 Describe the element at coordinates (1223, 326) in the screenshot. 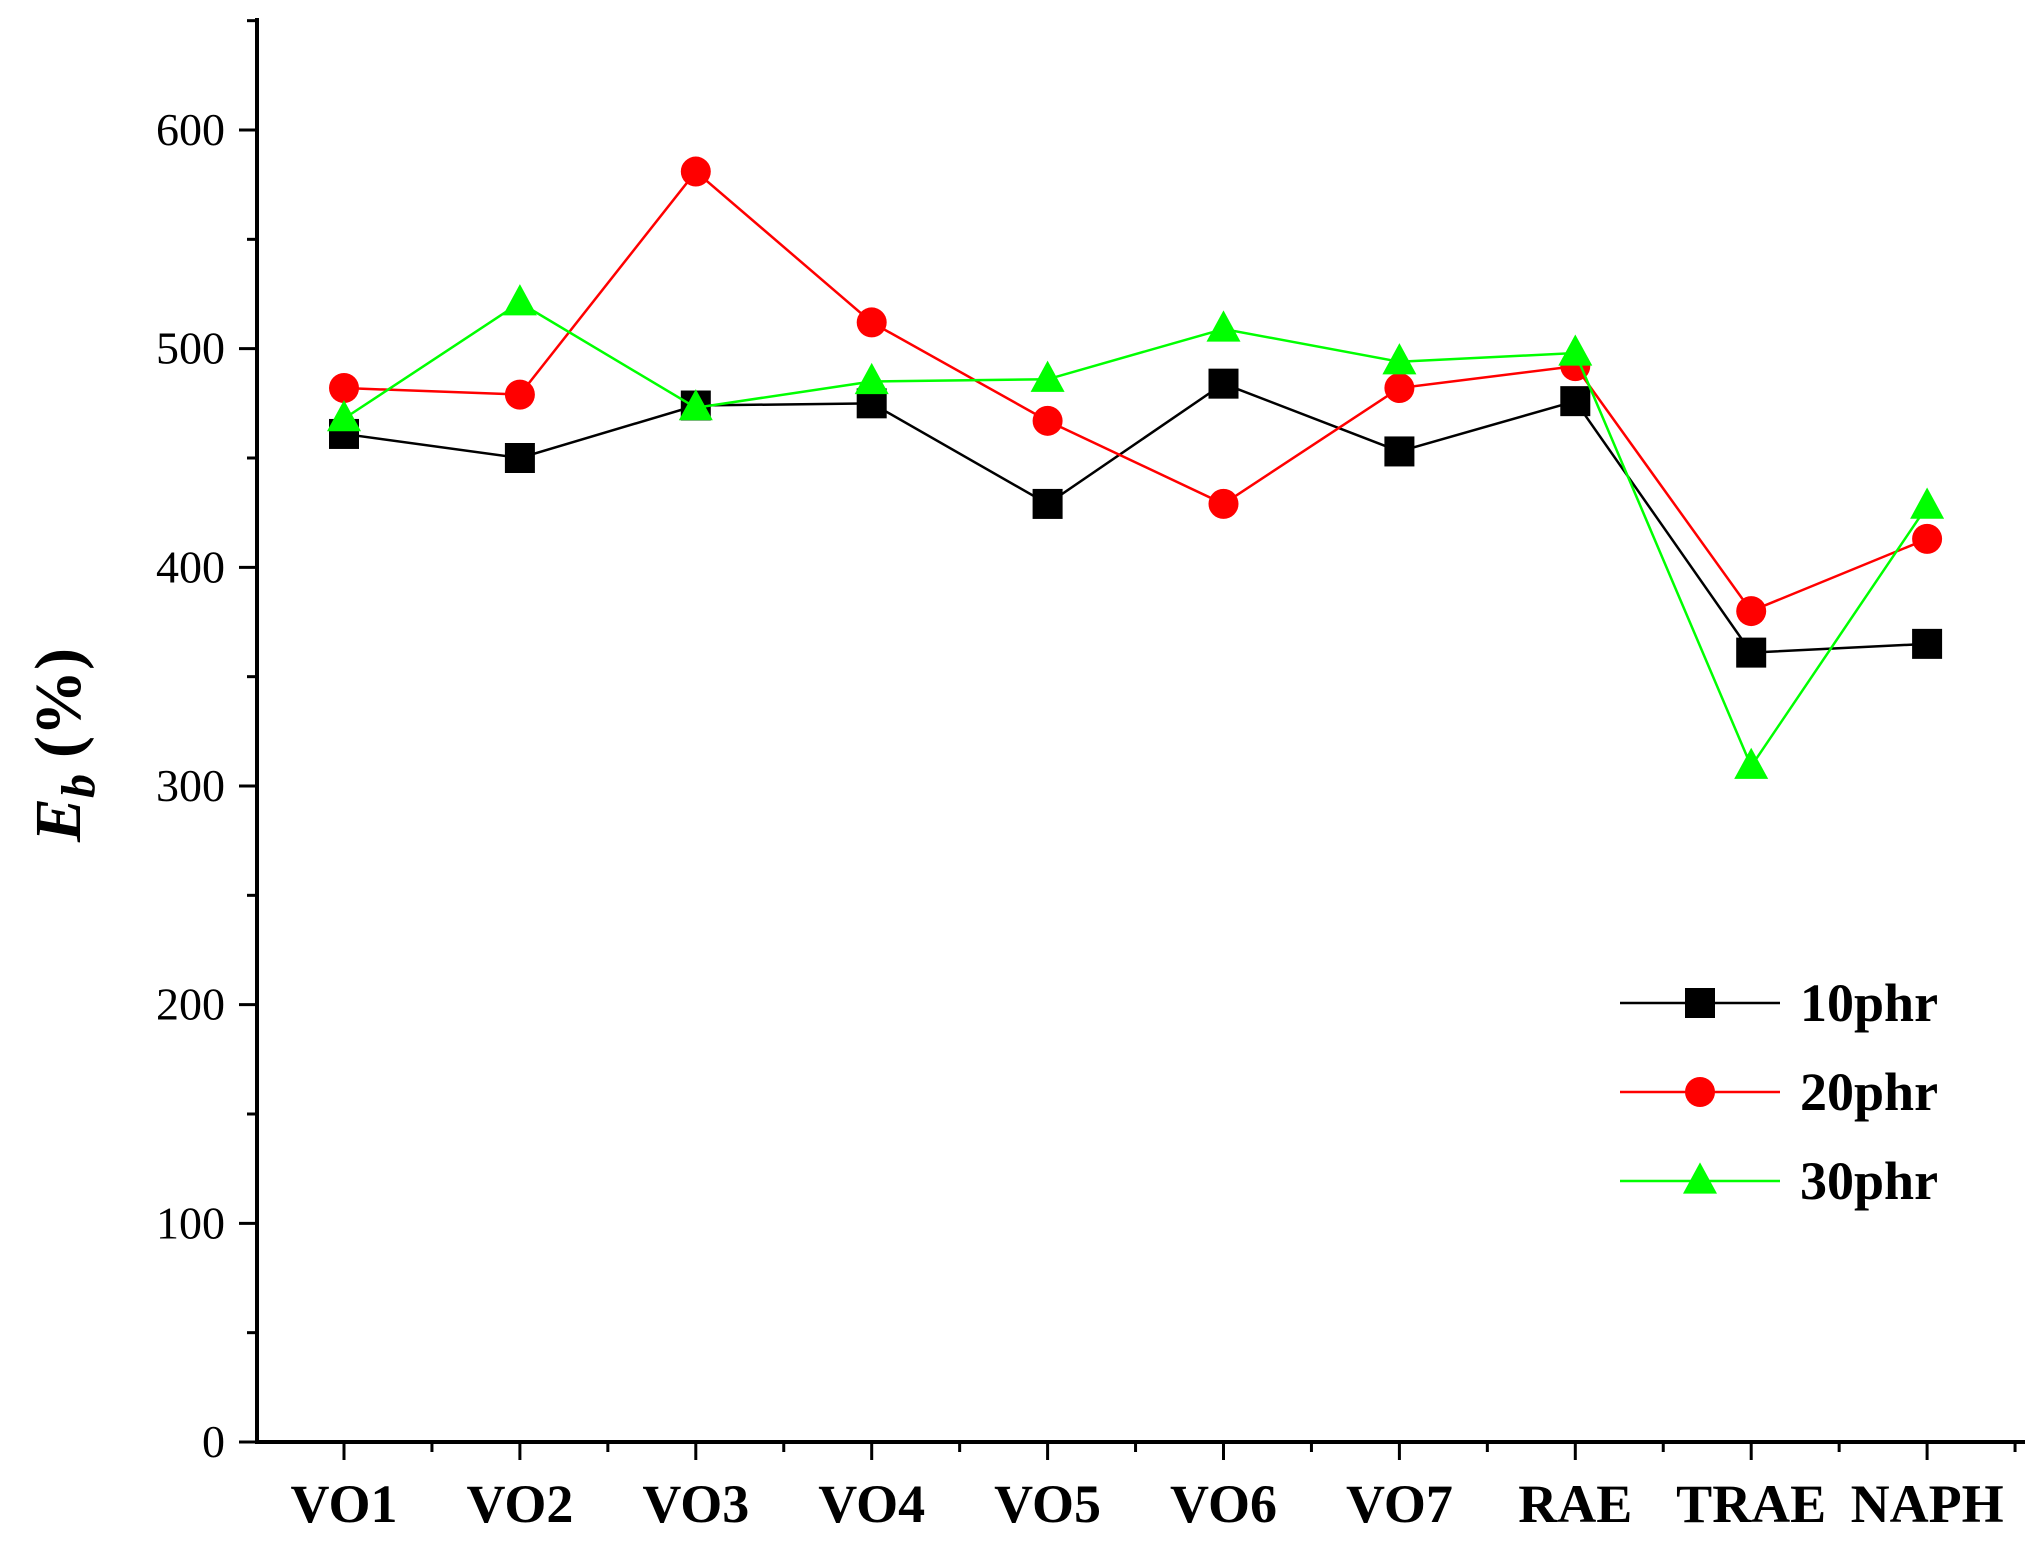

I see `data-point-30phr-VO6` at that location.